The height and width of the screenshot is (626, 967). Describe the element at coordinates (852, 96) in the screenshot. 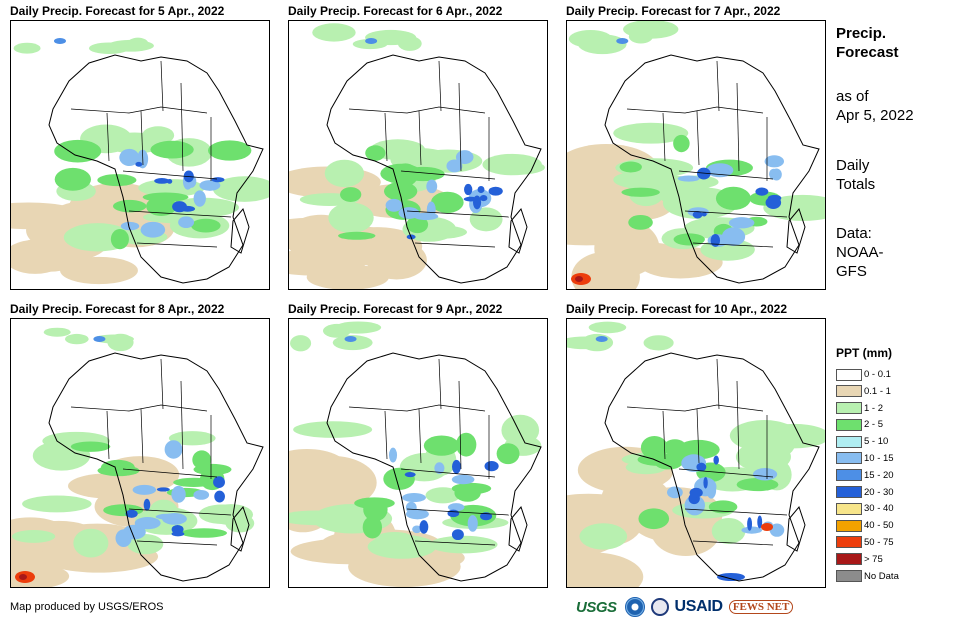

I see `asof-line: as of` at that location.